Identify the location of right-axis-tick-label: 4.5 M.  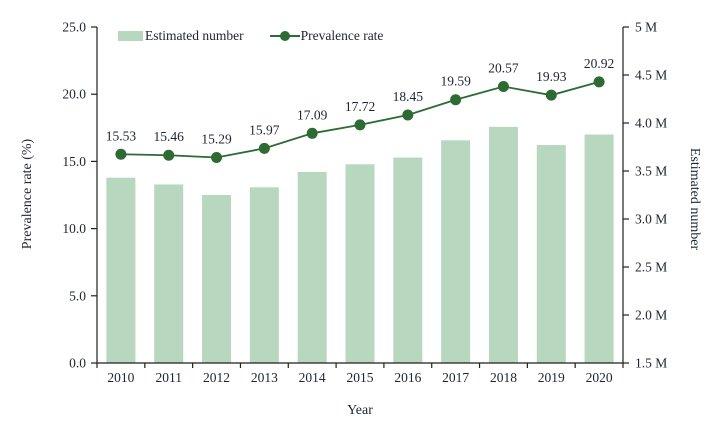
(651, 75).